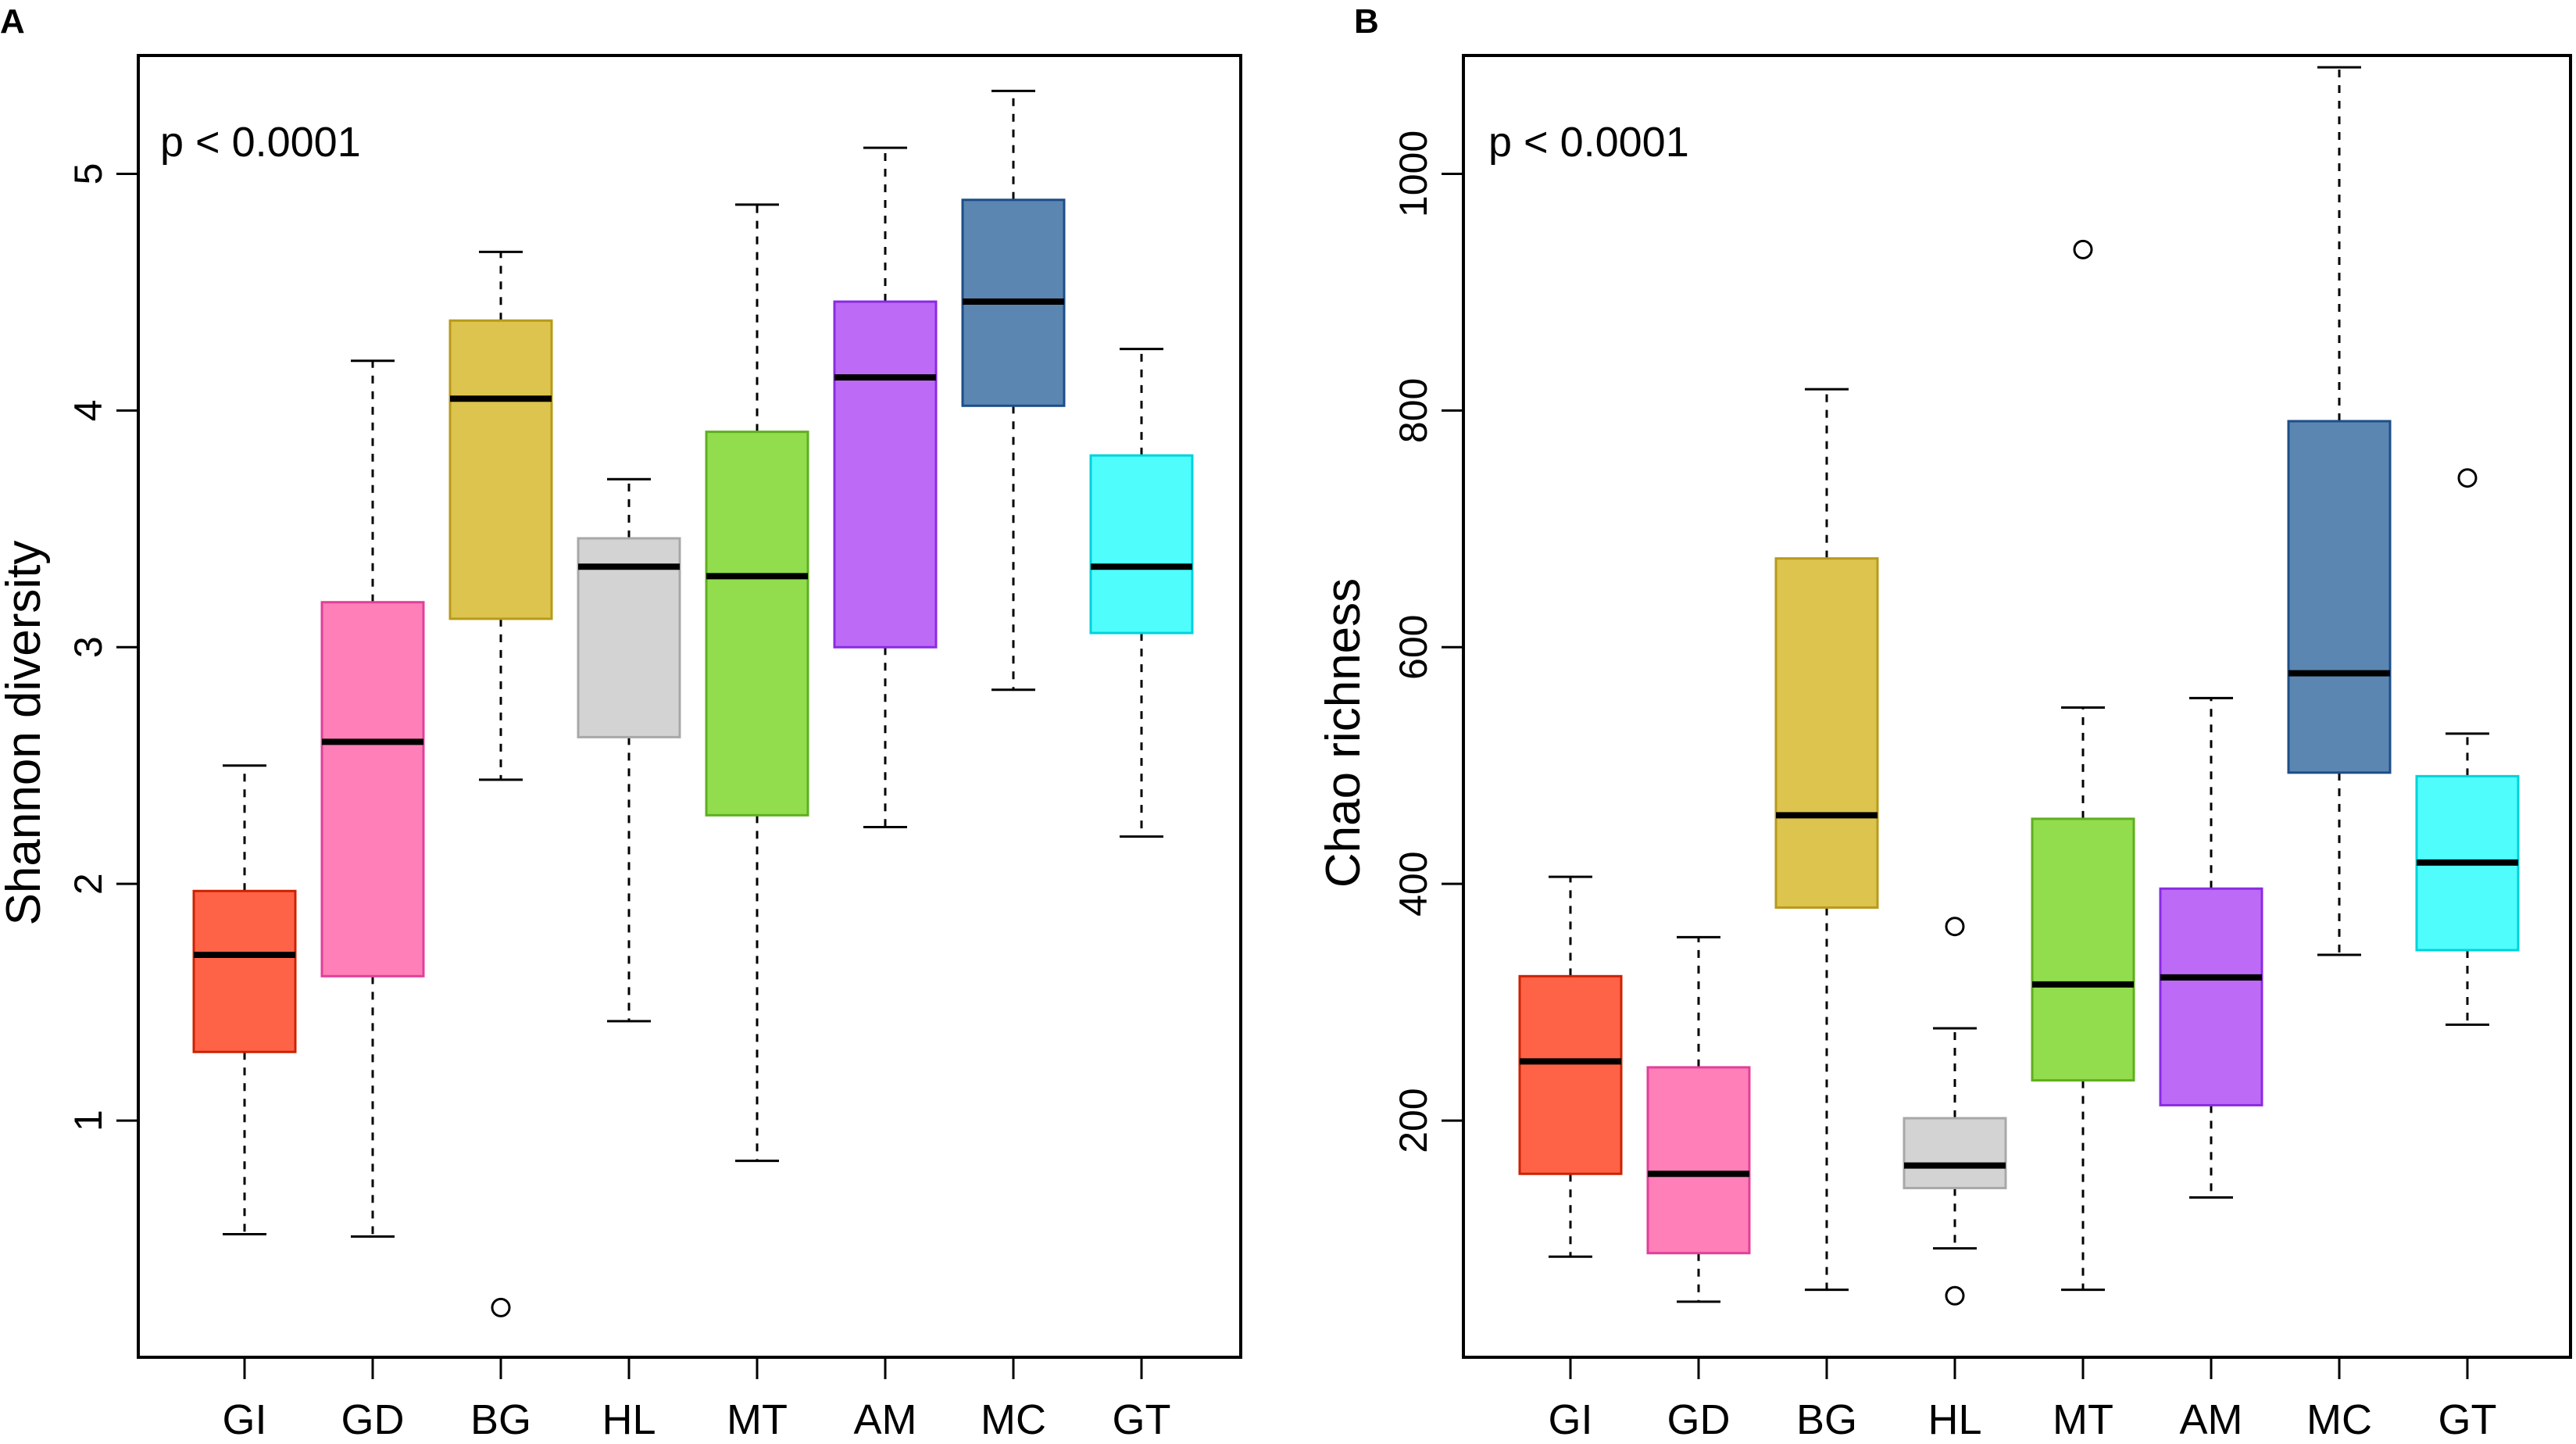  What do you see at coordinates (1414, 411) in the screenshot?
I see `y-tick-label: 800` at bounding box center [1414, 411].